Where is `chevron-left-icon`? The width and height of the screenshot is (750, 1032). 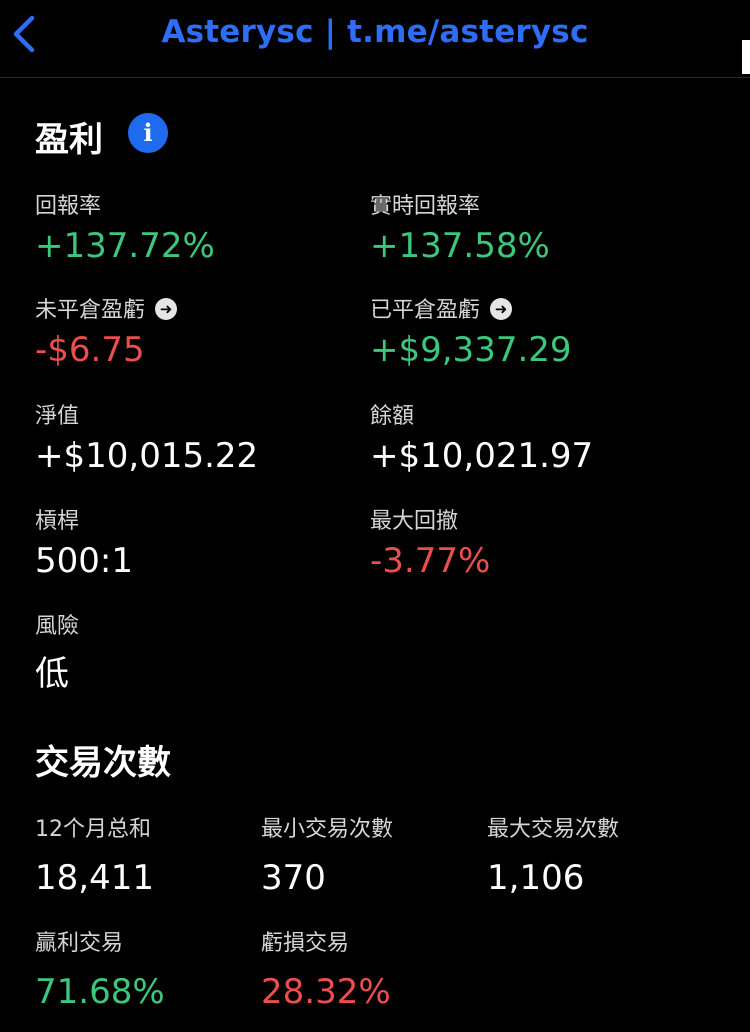
chevron-left-icon is located at coordinates (24, 34).